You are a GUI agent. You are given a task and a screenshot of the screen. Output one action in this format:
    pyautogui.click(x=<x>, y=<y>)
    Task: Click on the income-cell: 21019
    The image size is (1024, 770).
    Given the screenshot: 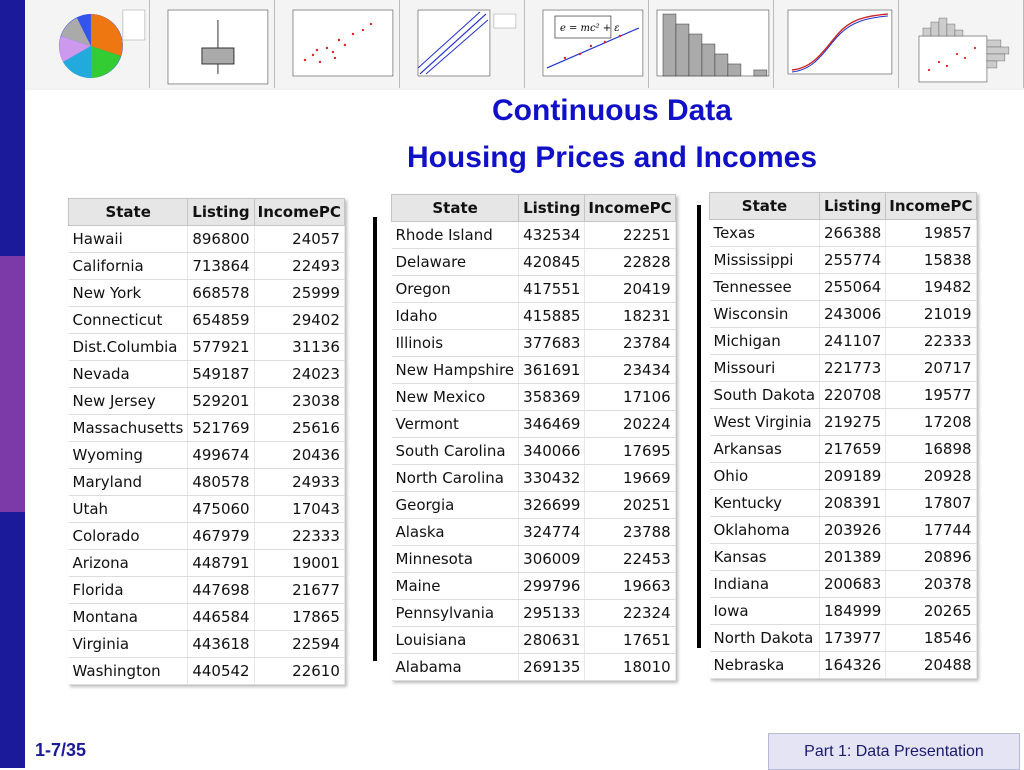 What is the action you would take?
    pyautogui.click(x=931, y=314)
    